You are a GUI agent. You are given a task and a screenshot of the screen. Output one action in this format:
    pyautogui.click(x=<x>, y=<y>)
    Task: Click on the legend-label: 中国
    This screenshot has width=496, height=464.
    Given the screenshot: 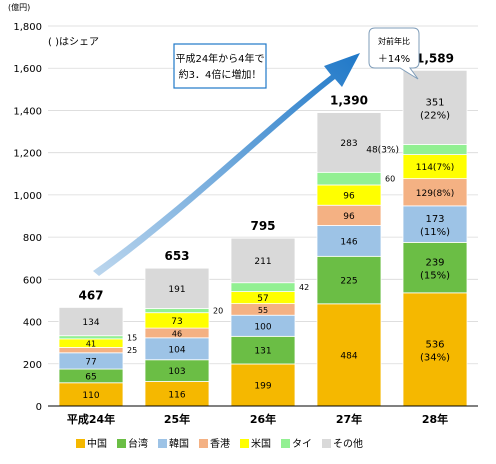 What is the action you would take?
    pyautogui.click(x=97, y=443)
    